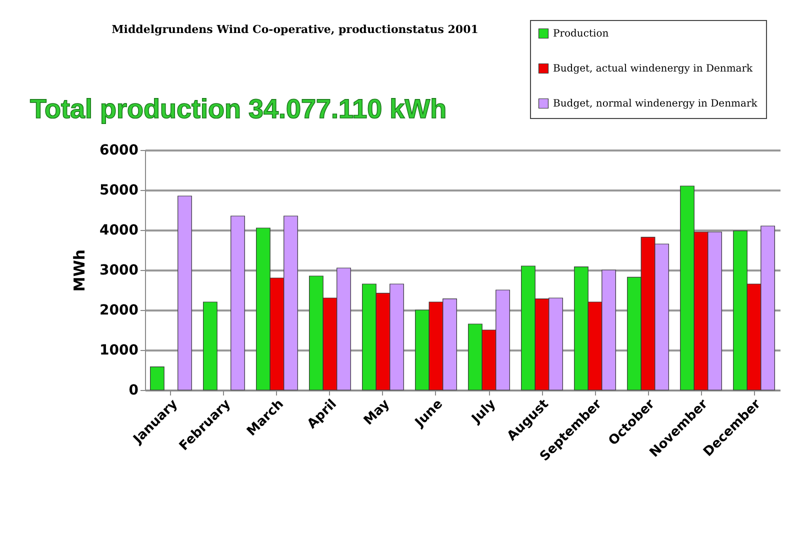  I want to click on text: Total production 34.077.110 kWh, so click(238, 109).